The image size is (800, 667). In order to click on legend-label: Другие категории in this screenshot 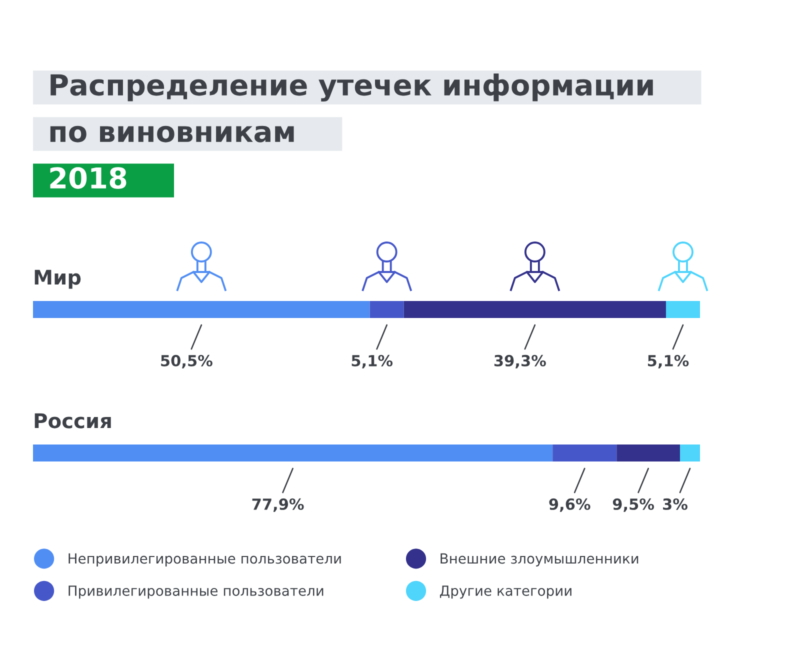, I will do `click(506, 592)`.